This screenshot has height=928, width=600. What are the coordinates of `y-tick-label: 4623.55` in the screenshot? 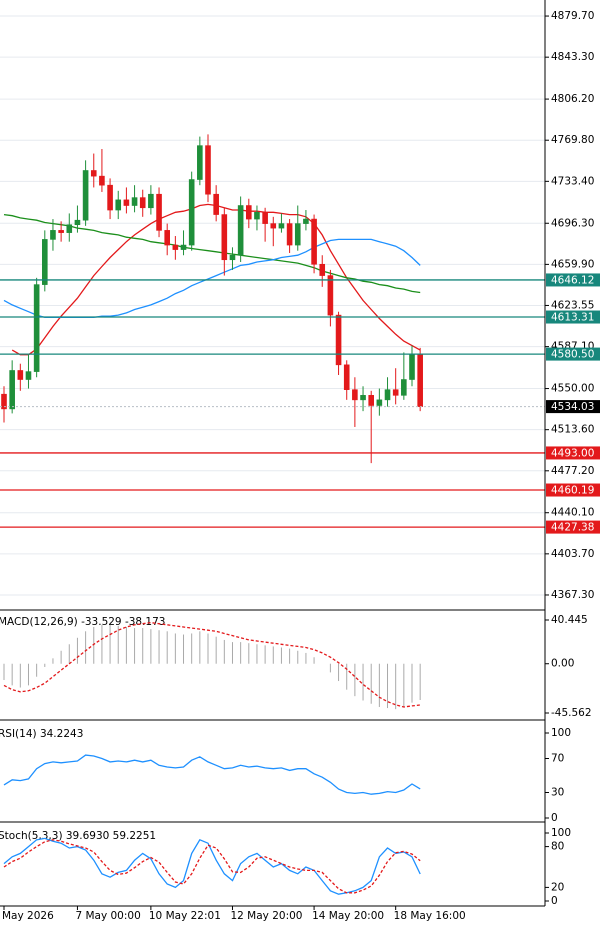 It's located at (572, 305).